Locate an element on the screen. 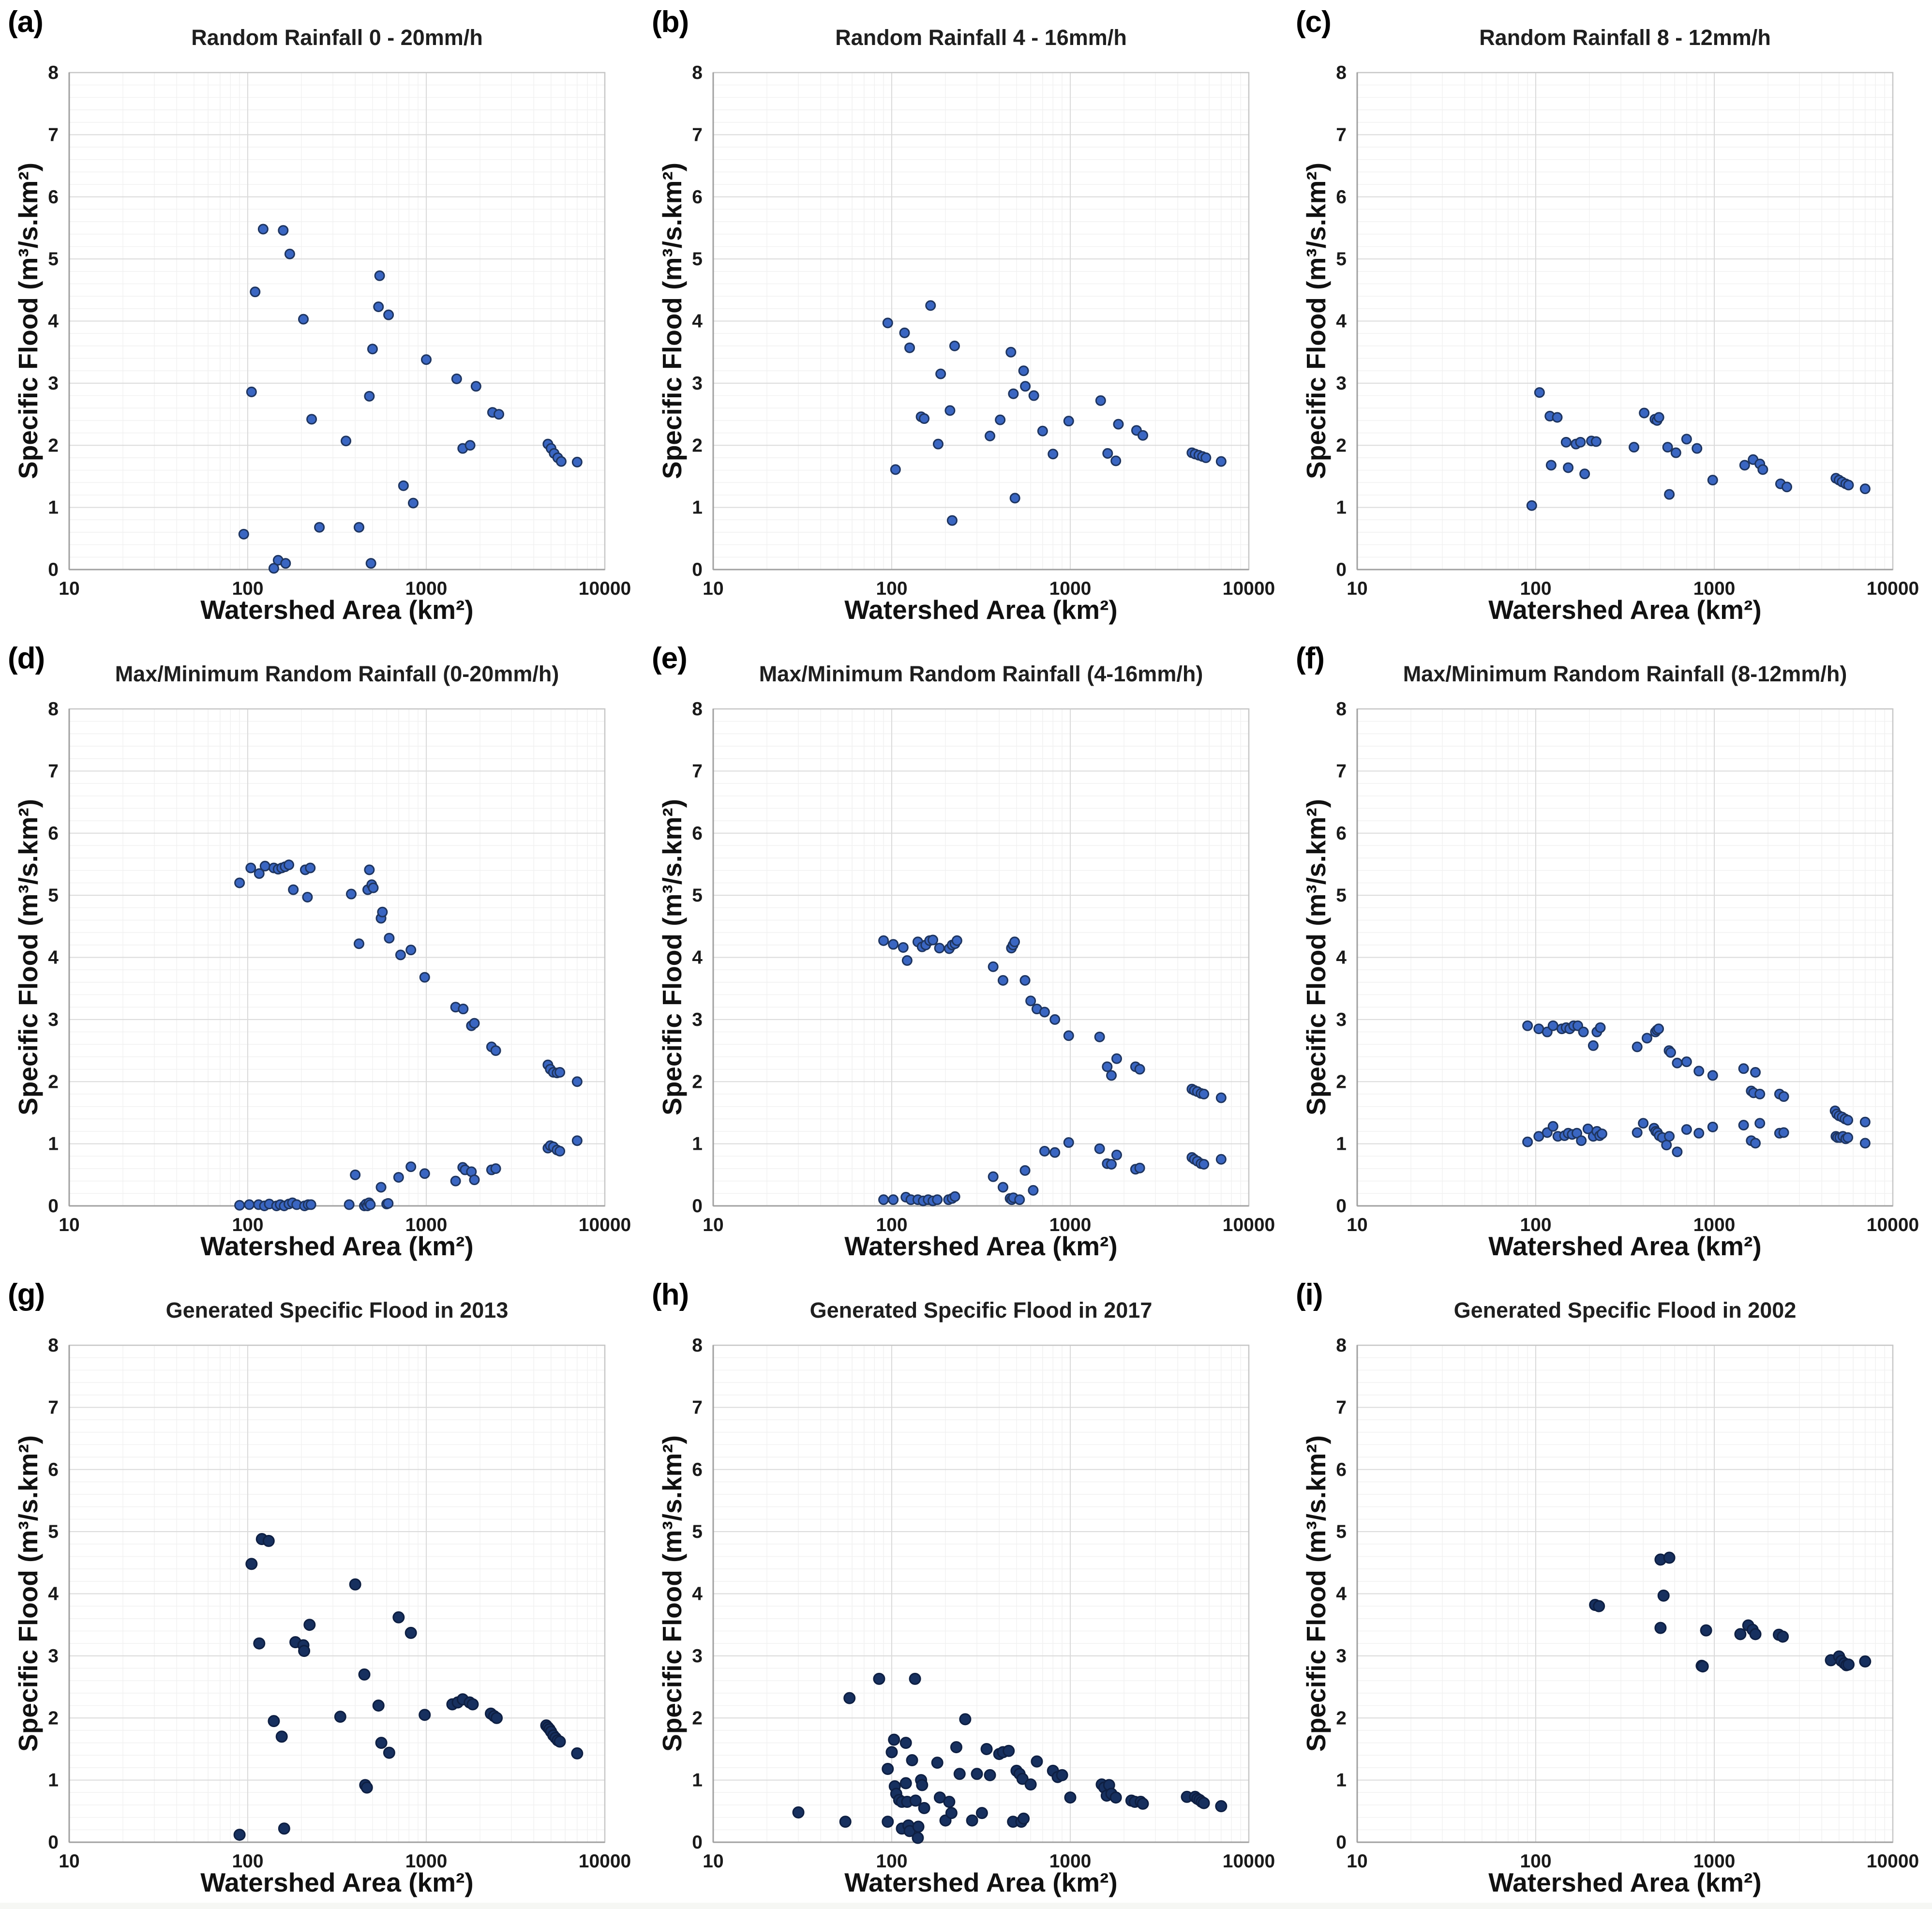  y-axis-label-f: Specific Flood (m³/s.km²) is located at coordinates (1316, 957).